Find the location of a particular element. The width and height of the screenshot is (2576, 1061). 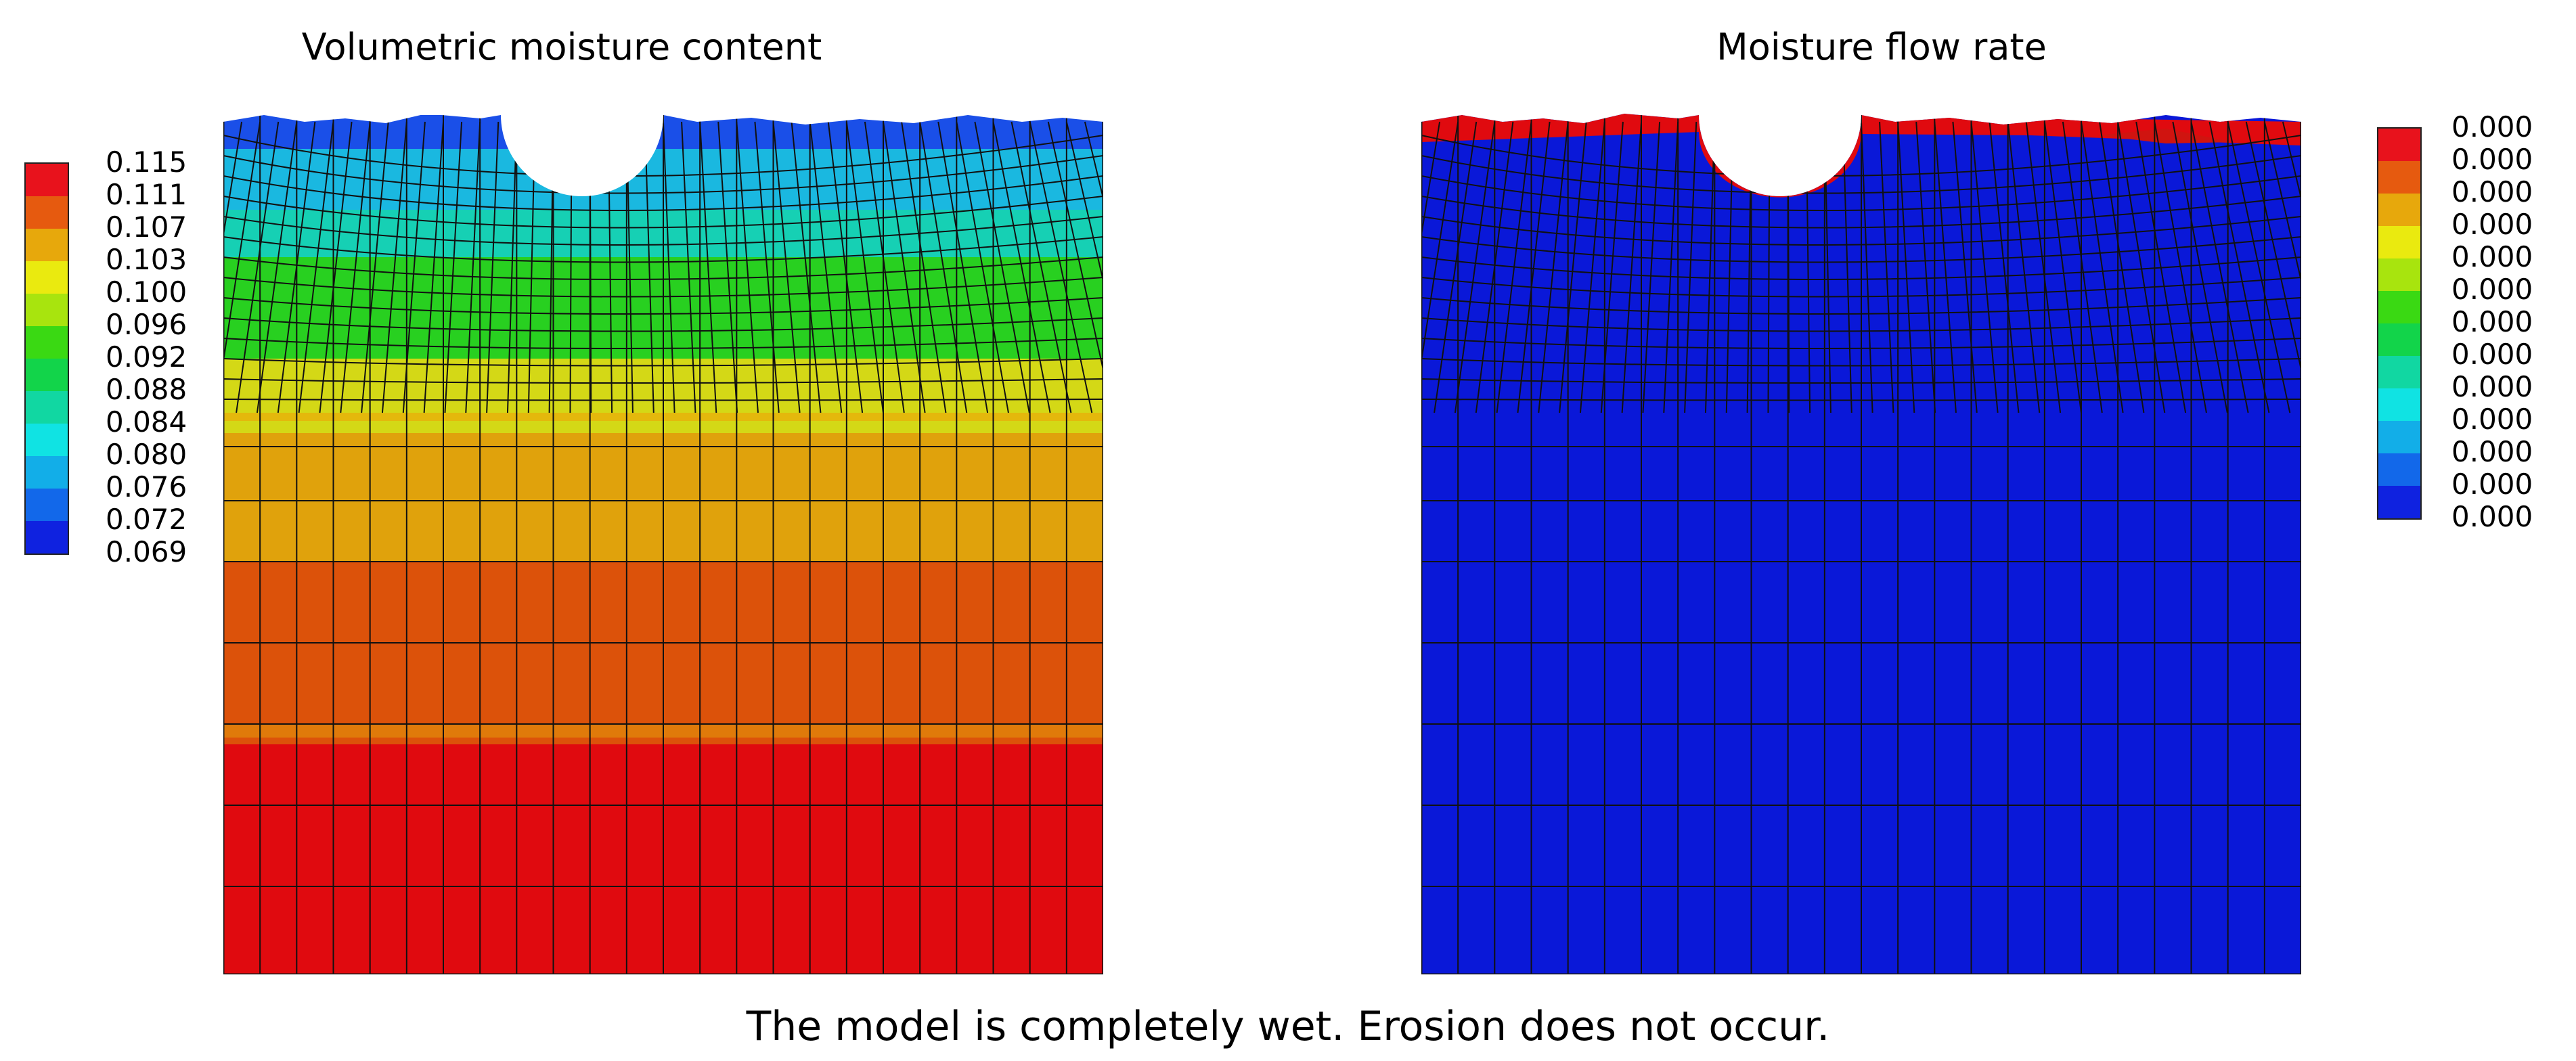

legend-tick-label: 0.115 is located at coordinates (146, 162).